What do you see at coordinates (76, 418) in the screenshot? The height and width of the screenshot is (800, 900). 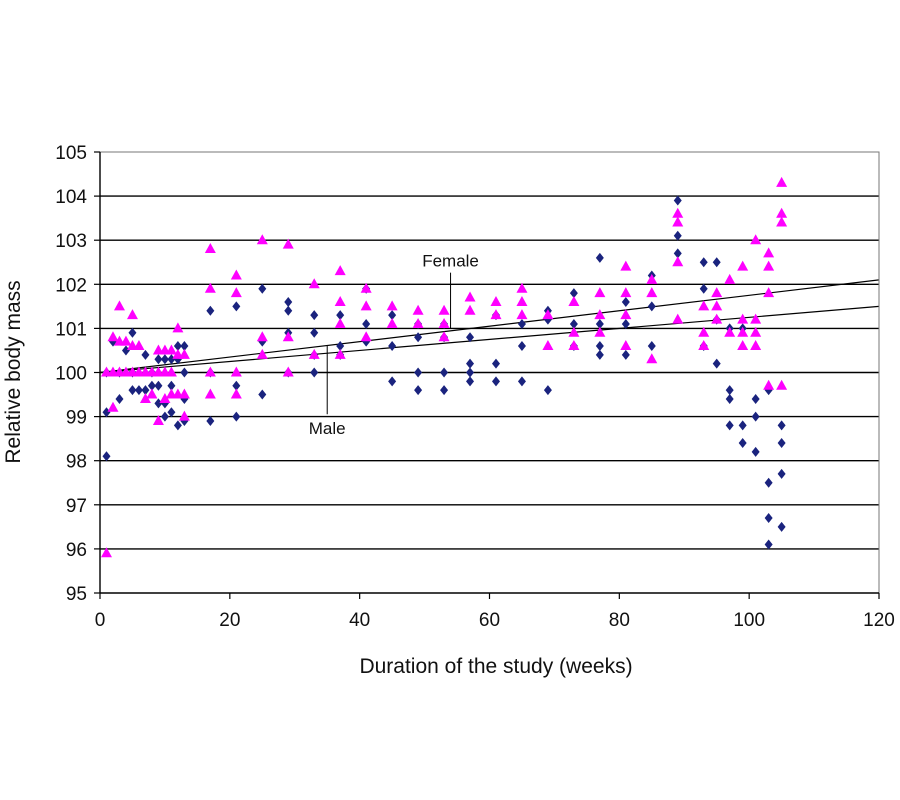 I see `y-tick-label: 99` at bounding box center [76, 418].